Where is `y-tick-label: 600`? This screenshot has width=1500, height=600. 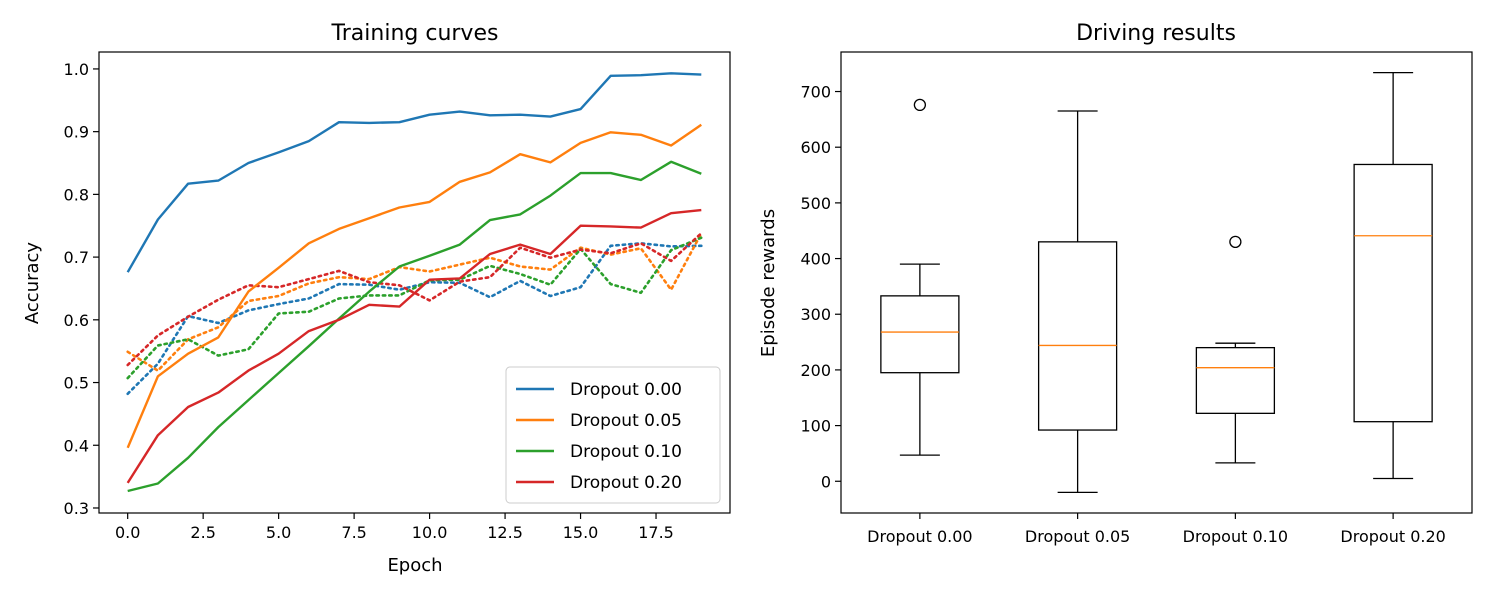 y-tick-label: 600 is located at coordinates (815, 147).